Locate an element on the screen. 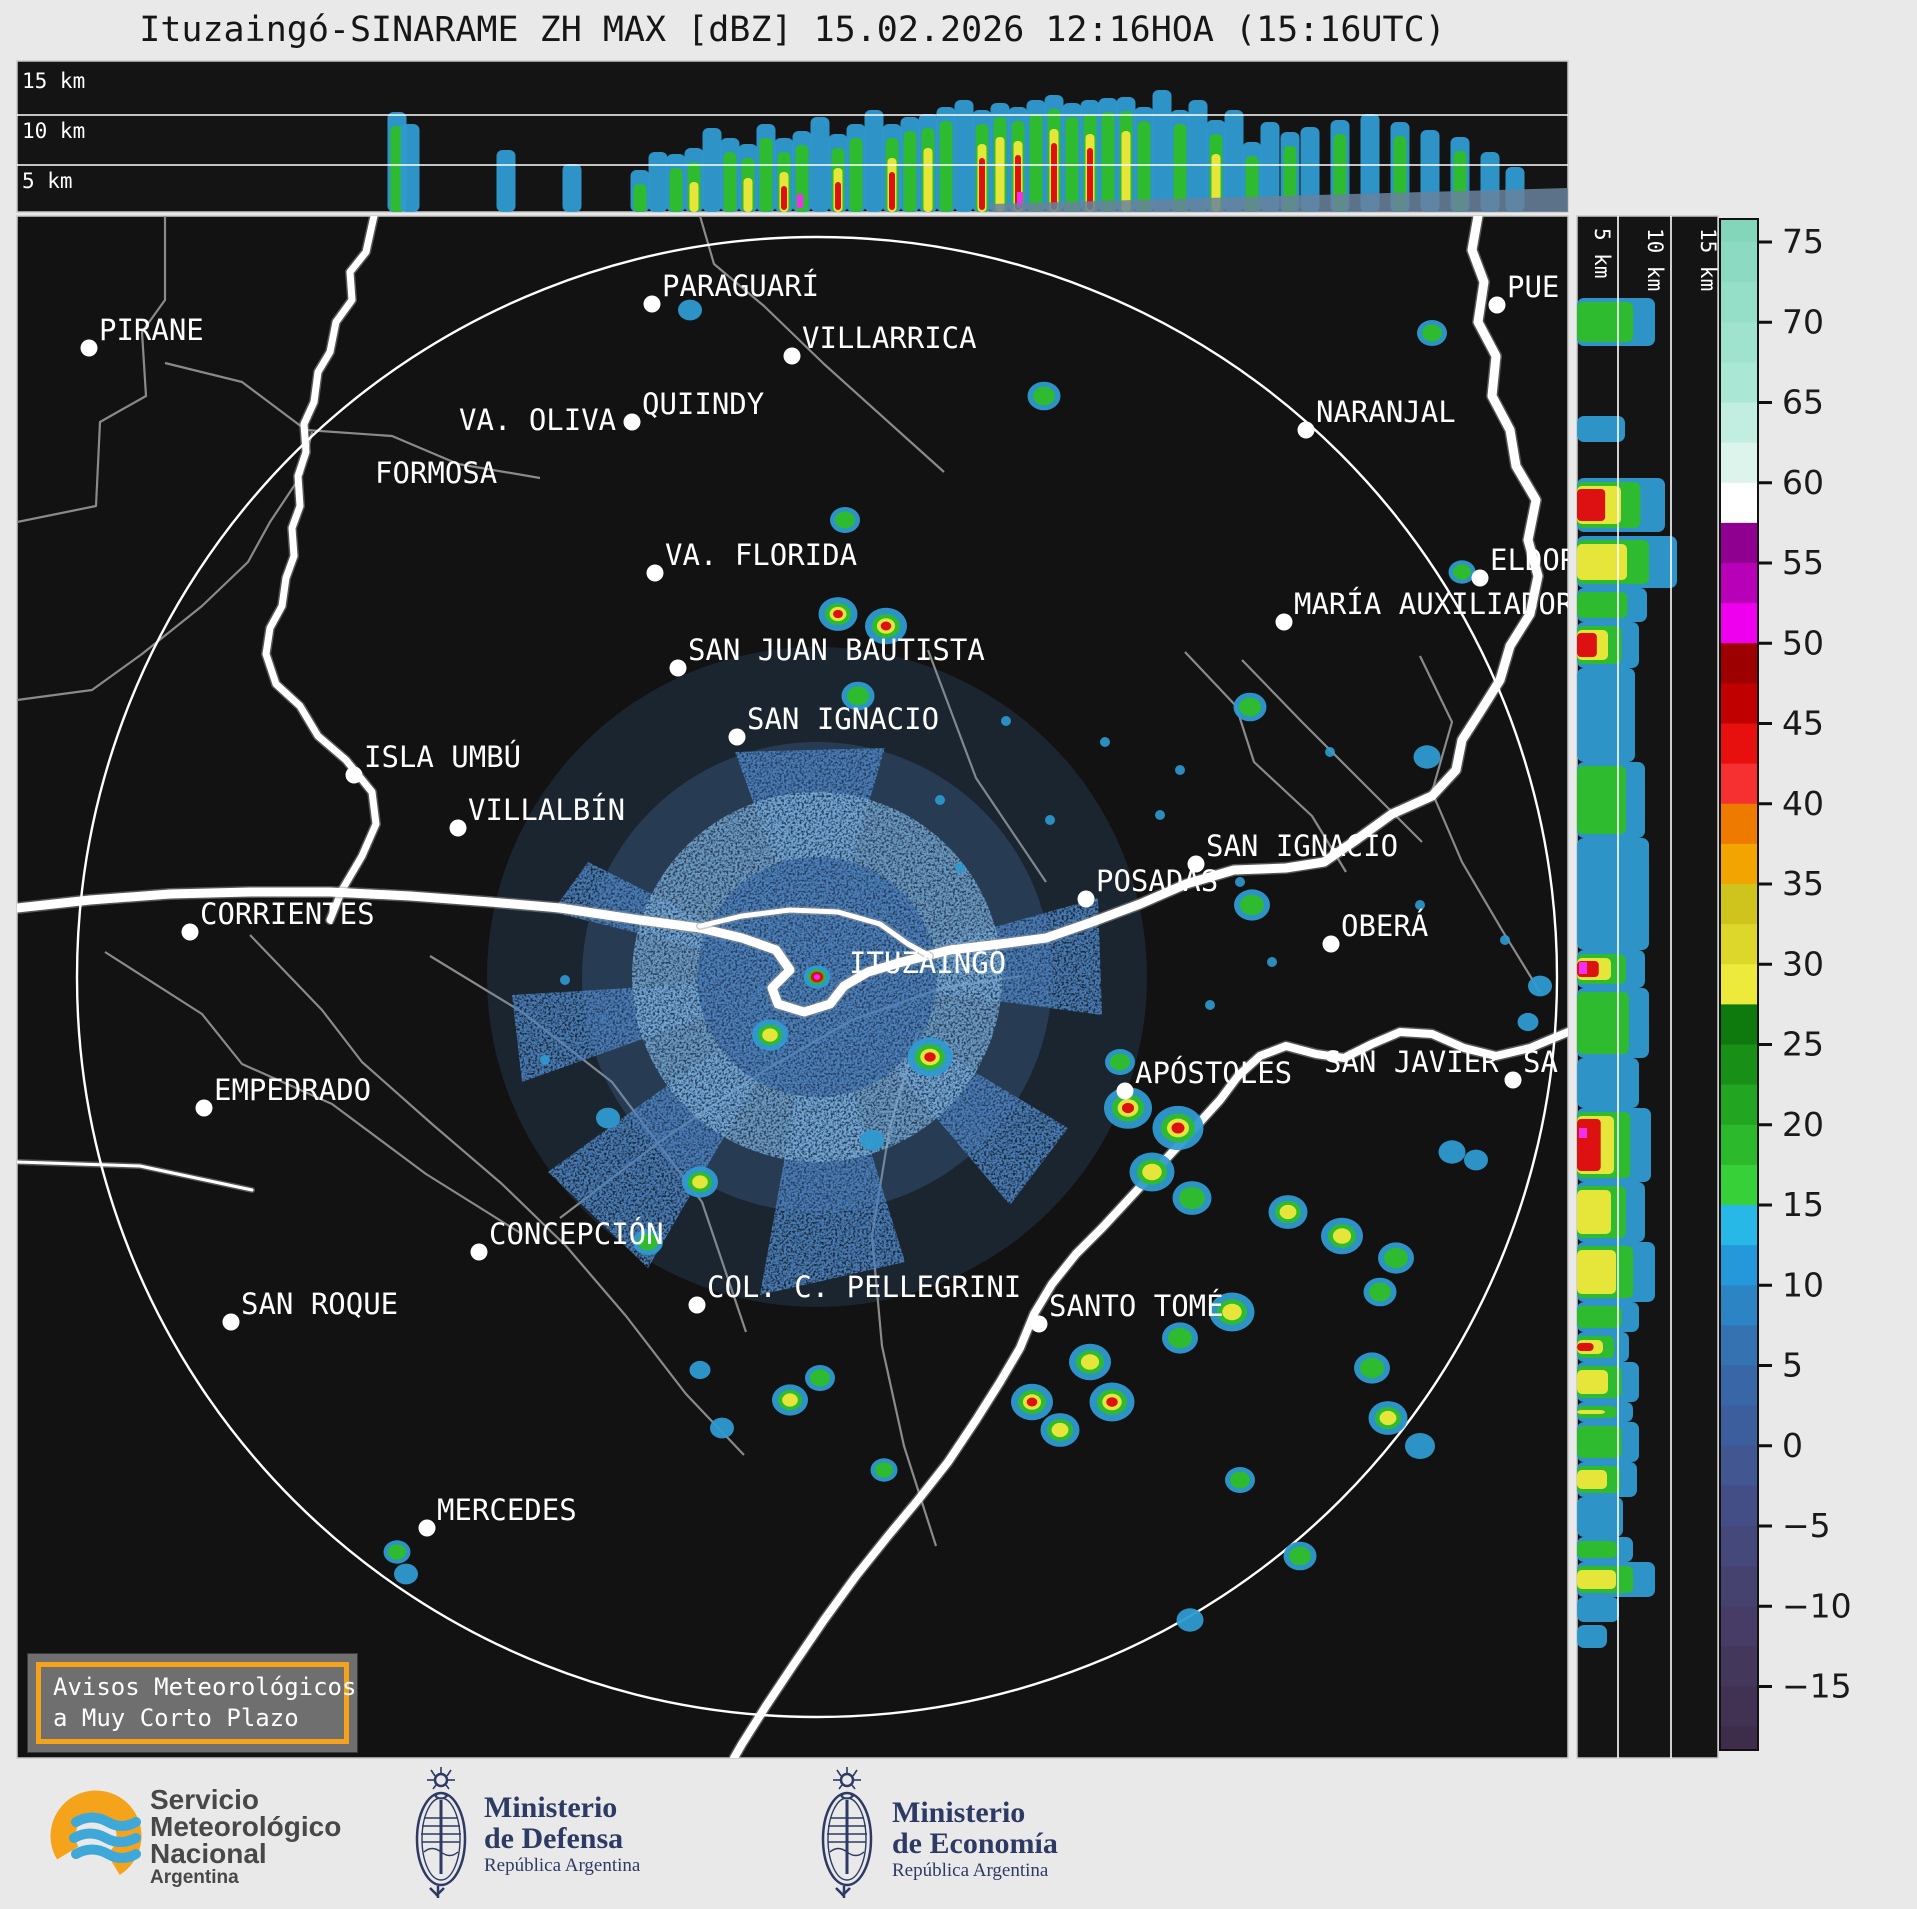 This screenshot has height=1909, width=1917. colorbar-tick-label: 25 is located at coordinates (1803, 1044).